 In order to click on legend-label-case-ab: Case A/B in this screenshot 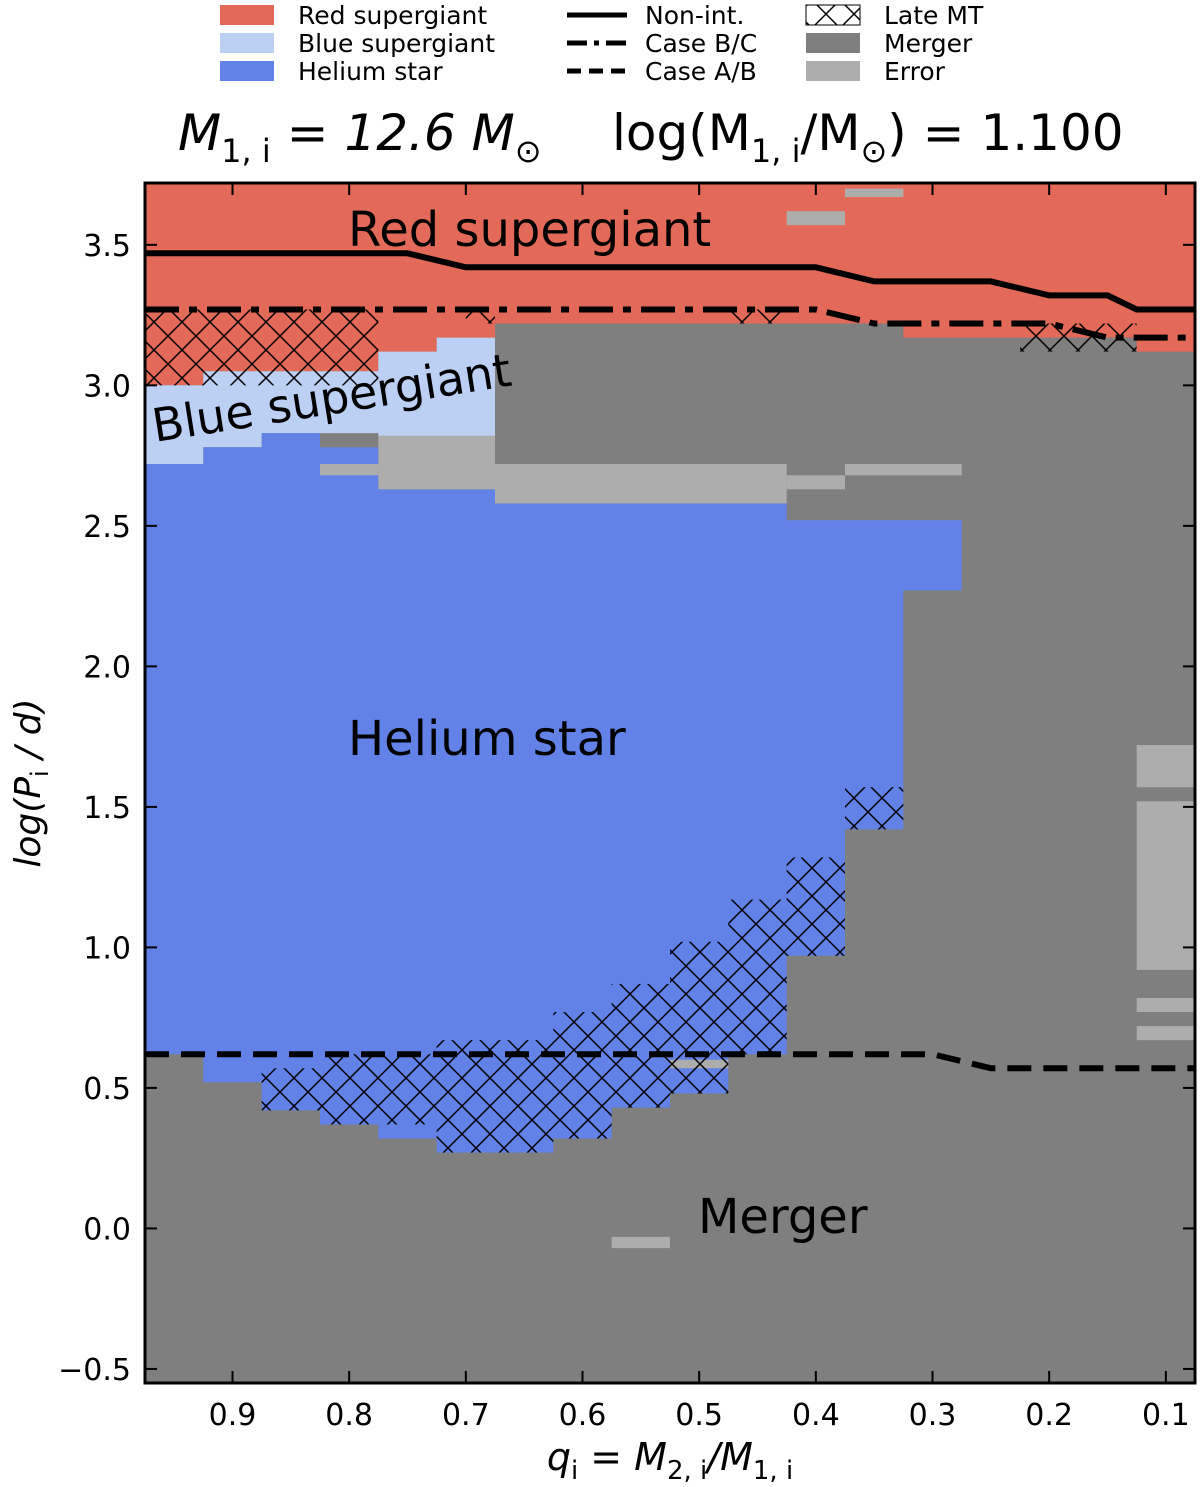, I will do `click(701, 71)`.